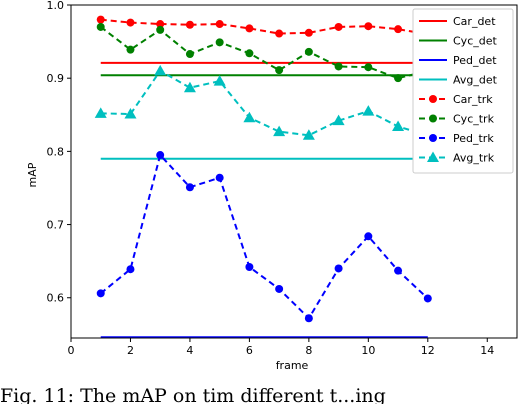 This screenshot has width=522, height=404. Describe the element at coordinates (474, 119) in the screenshot. I see `legend-label: Cyc_trk` at that location.